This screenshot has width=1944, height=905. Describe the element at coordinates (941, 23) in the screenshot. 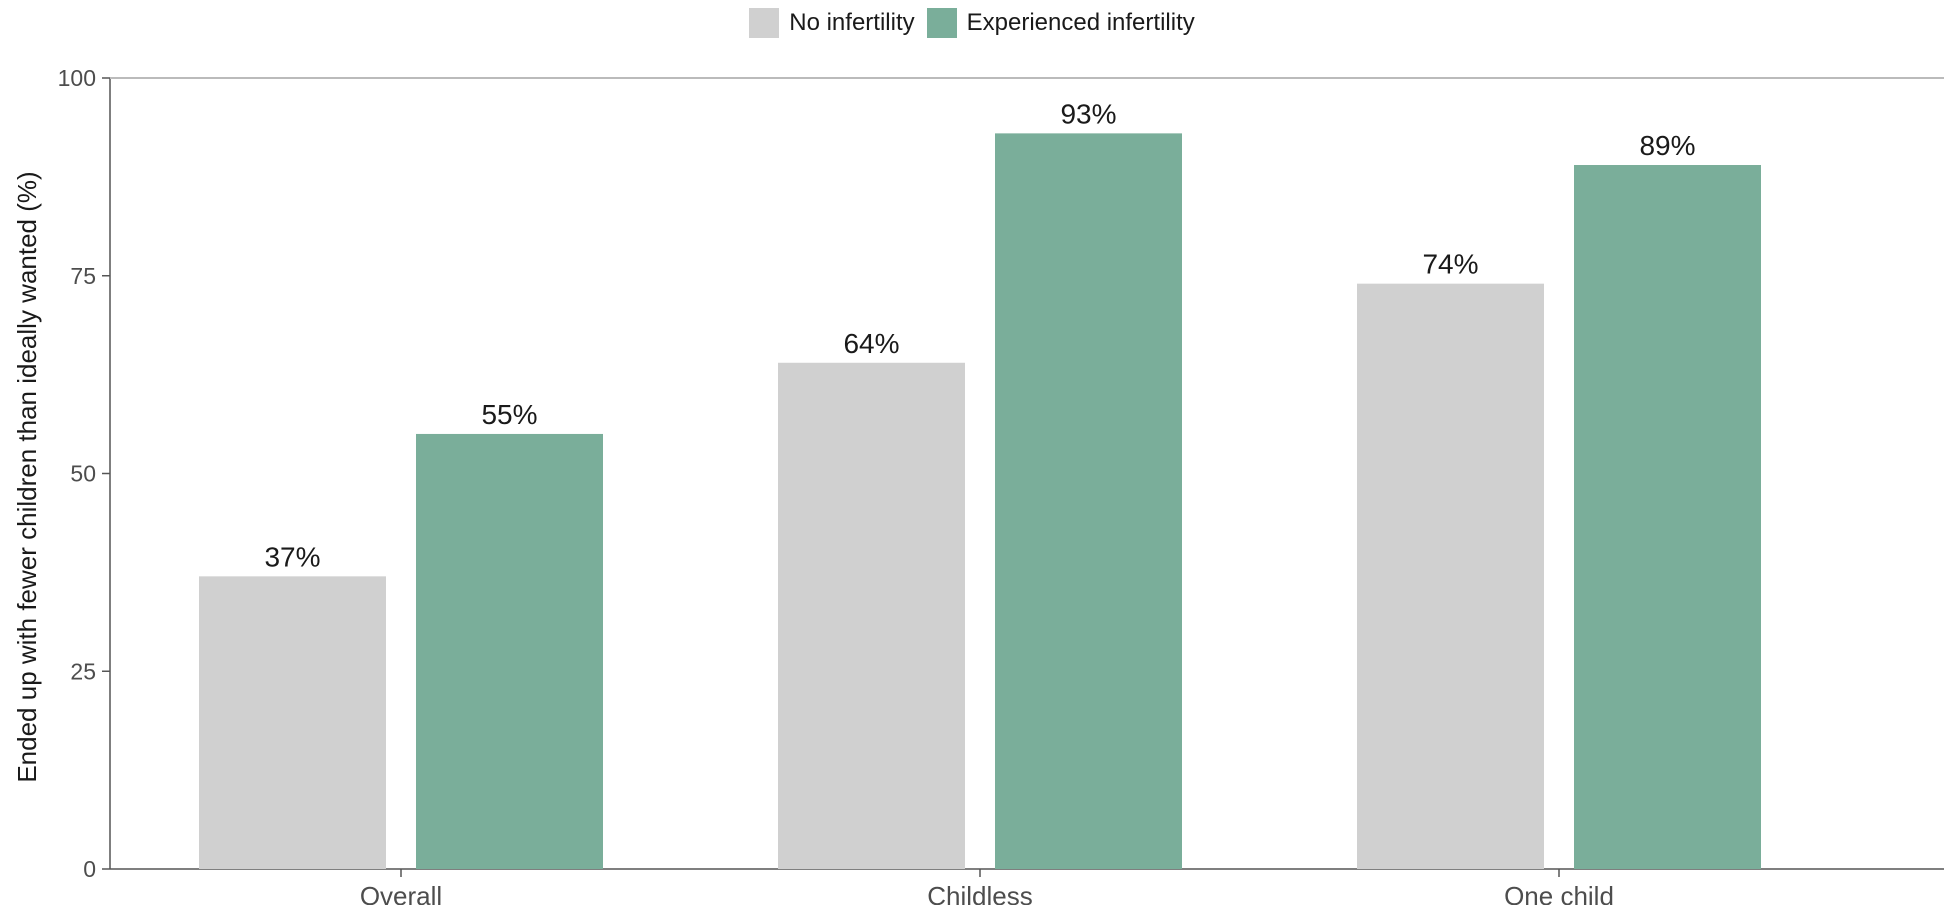

I see `legend-swatch-experienced-infertility` at that location.